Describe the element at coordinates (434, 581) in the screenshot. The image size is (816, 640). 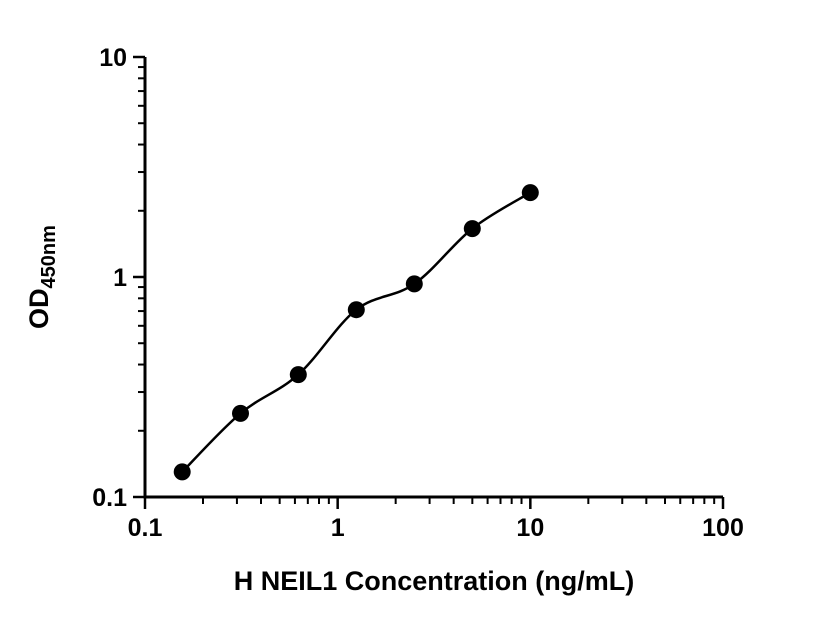
I see `x-axis-title: H NEIL1 Concentration (ng/mL)` at that location.